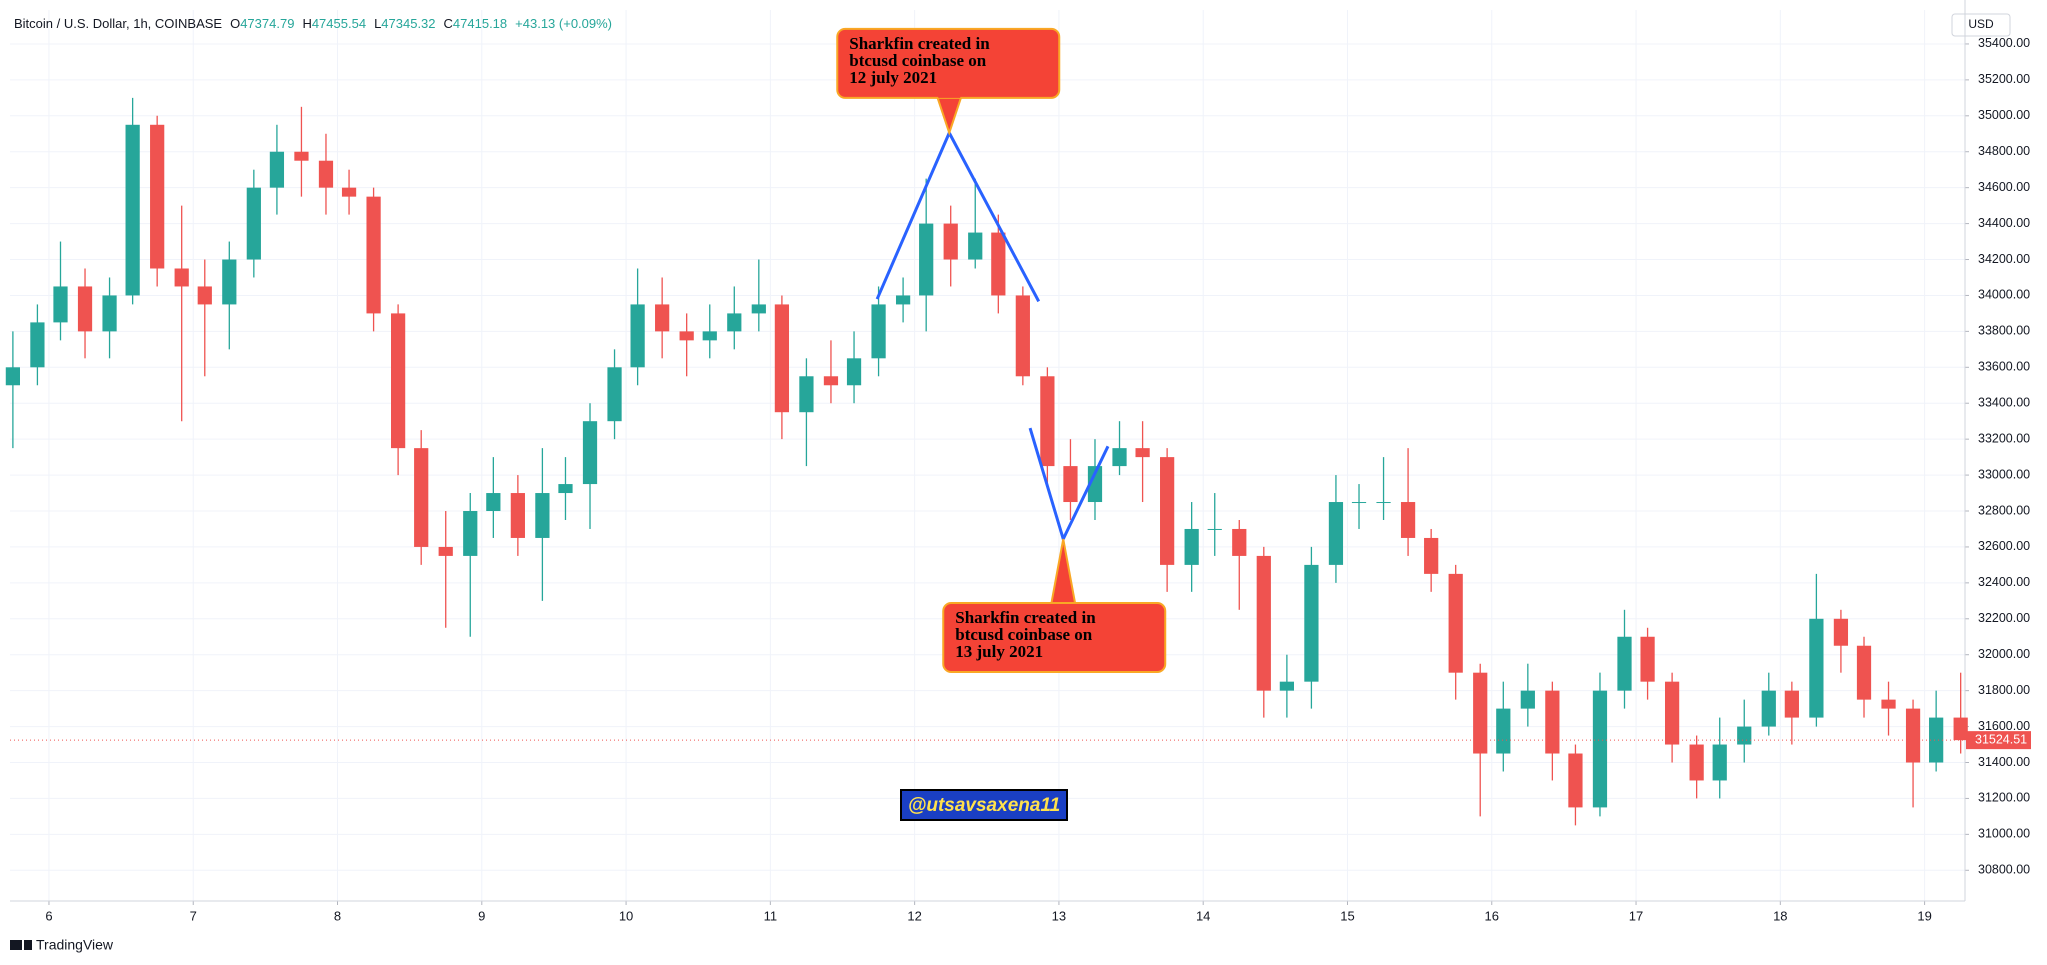 The image size is (2047, 965). I want to click on watermark-box, so click(984, 805).